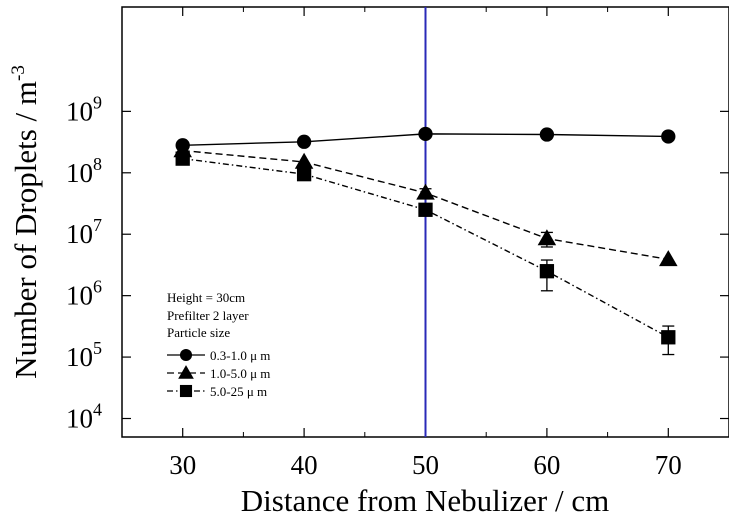 Image resolution: width=729 pixels, height=523 pixels. I want to click on legend-marker-square, so click(186, 391).